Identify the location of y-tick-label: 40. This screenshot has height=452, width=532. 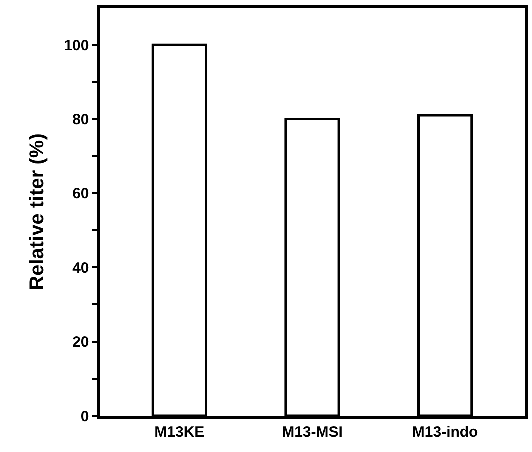
(81, 268).